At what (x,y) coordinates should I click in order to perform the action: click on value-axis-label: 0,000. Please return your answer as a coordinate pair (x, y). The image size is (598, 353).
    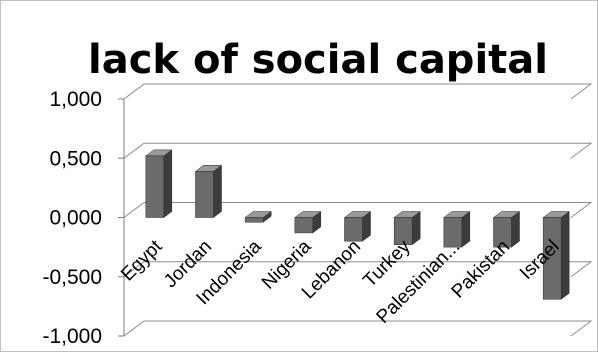
    Looking at the image, I should click on (75, 218).